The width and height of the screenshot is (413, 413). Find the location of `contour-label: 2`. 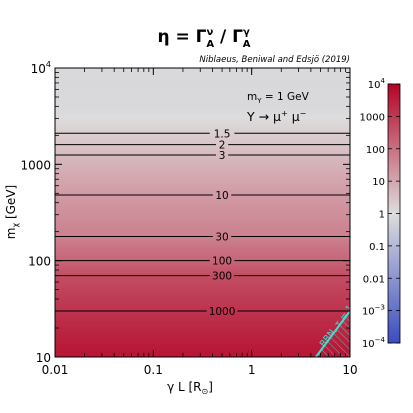

contour-label: 2 is located at coordinates (222, 146).